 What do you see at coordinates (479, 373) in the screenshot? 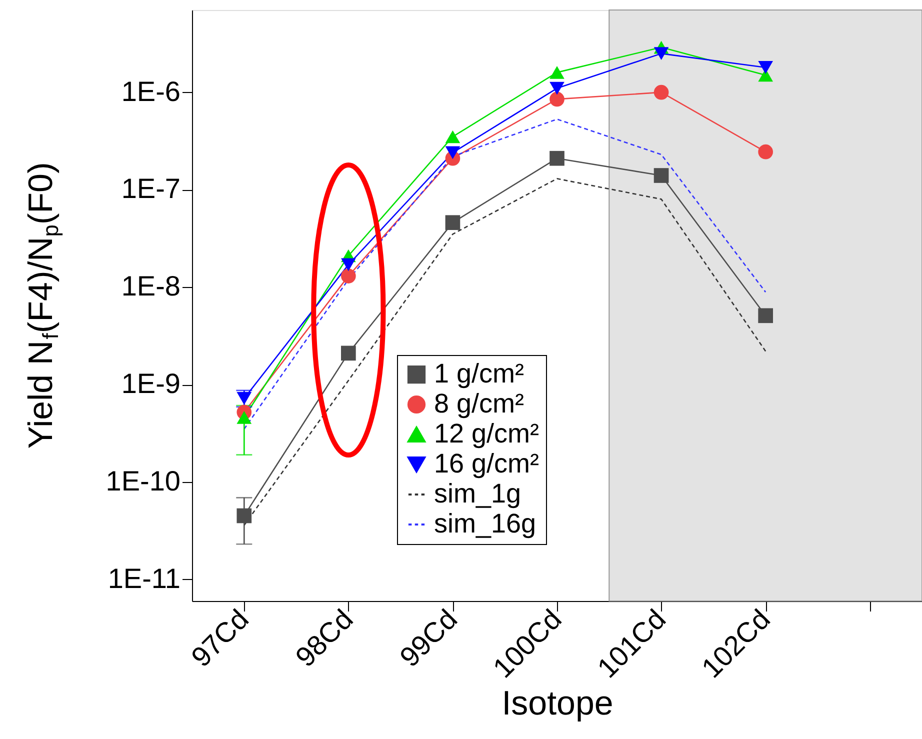
I see `legend-label: 1 g/cm²` at bounding box center [479, 373].